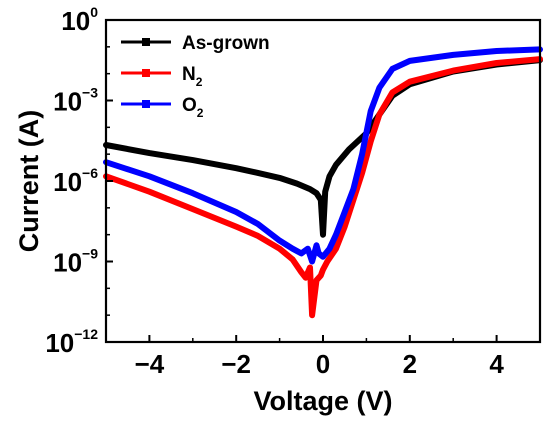 This screenshot has height=423, width=550. I want to click on y-tick-label: 10⁻⁹, so click(75, 262).